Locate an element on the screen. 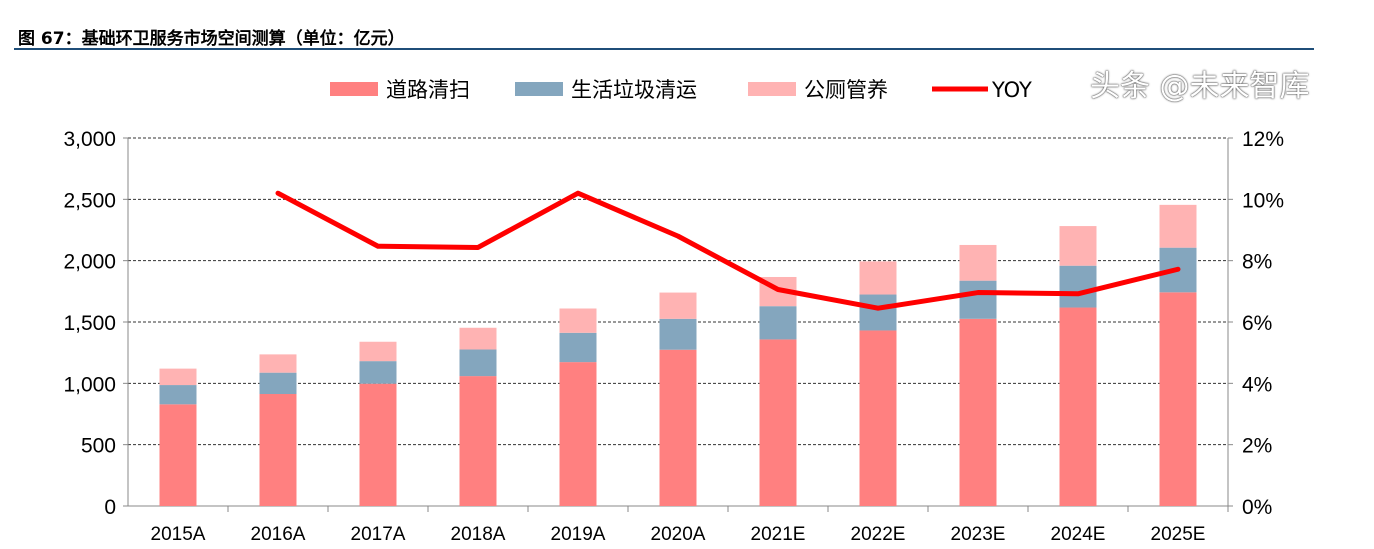  y-tick-label: 1,500 is located at coordinates (89, 323).